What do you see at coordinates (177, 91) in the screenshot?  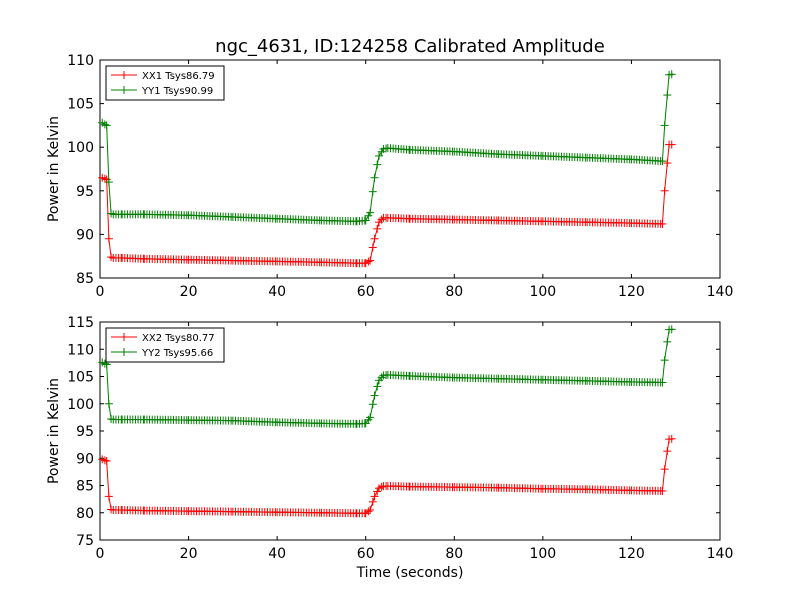 I see `legend-label: YY1 Tsys90.99` at bounding box center [177, 91].